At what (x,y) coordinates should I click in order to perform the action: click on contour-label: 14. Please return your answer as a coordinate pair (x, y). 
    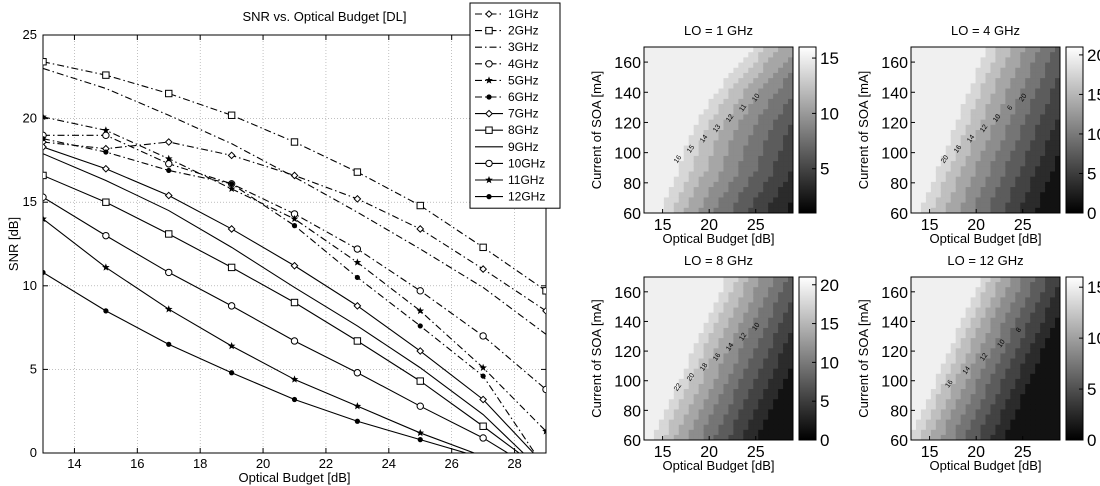
    Looking at the image, I should click on (704, 139).